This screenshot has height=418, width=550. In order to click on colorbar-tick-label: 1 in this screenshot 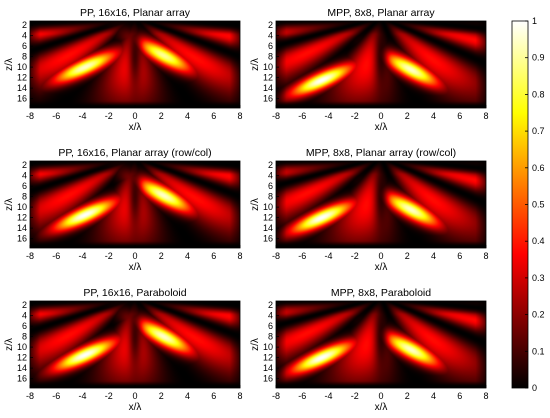, I will do `click(534, 21)`.